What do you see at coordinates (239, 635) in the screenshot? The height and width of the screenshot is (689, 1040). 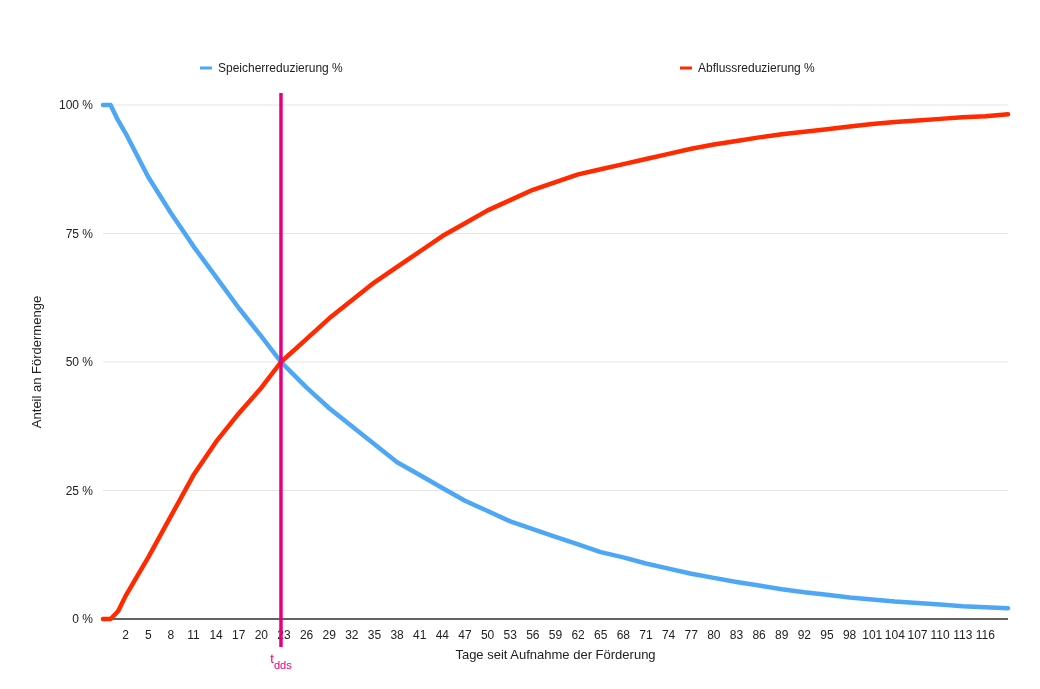 I see `x-tick-label: 17` at bounding box center [239, 635].